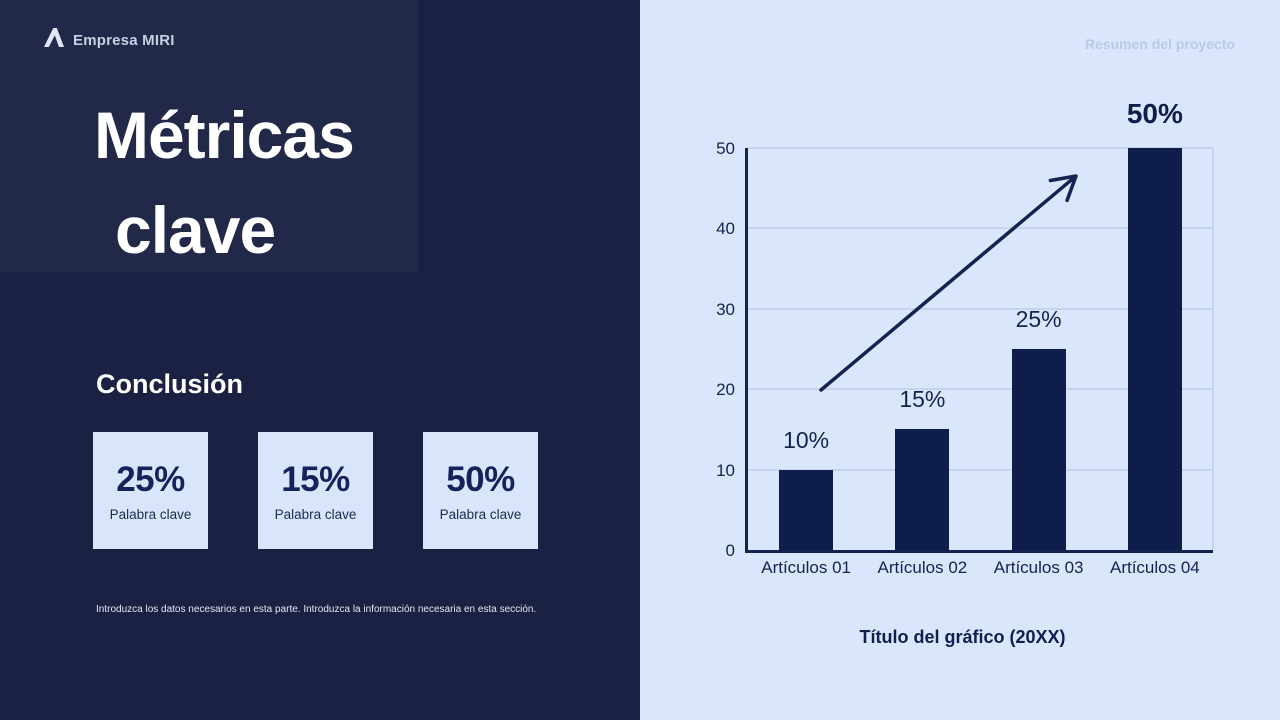 This screenshot has height=720, width=1280. I want to click on stat-value: 25%, so click(150, 479).